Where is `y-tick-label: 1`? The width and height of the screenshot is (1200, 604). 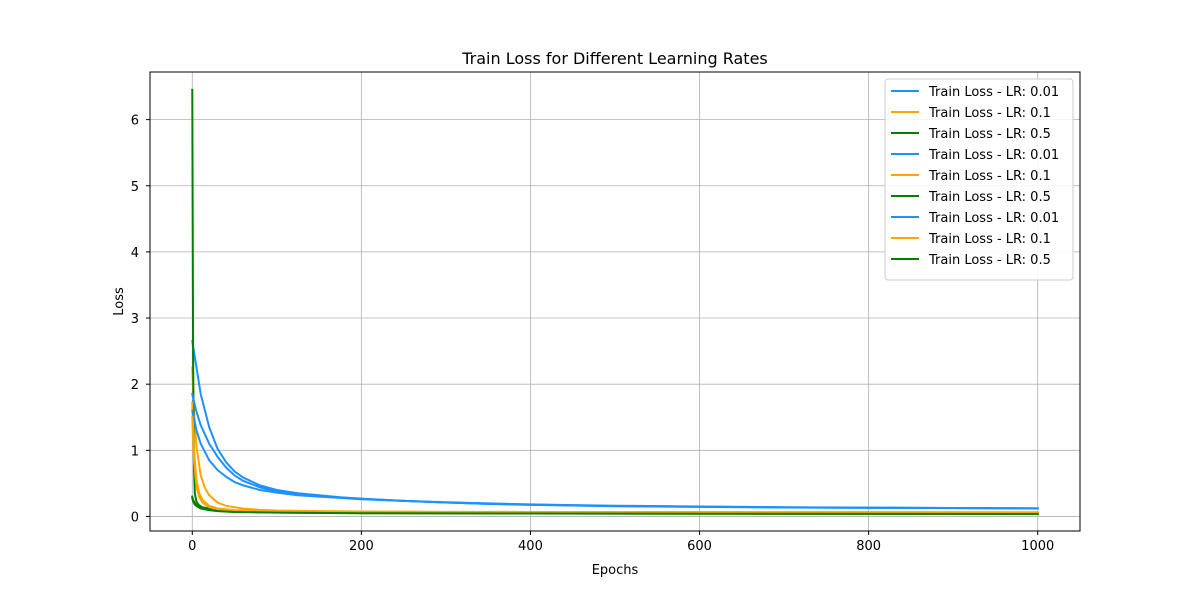 y-tick-label: 1 is located at coordinates (135, 451).